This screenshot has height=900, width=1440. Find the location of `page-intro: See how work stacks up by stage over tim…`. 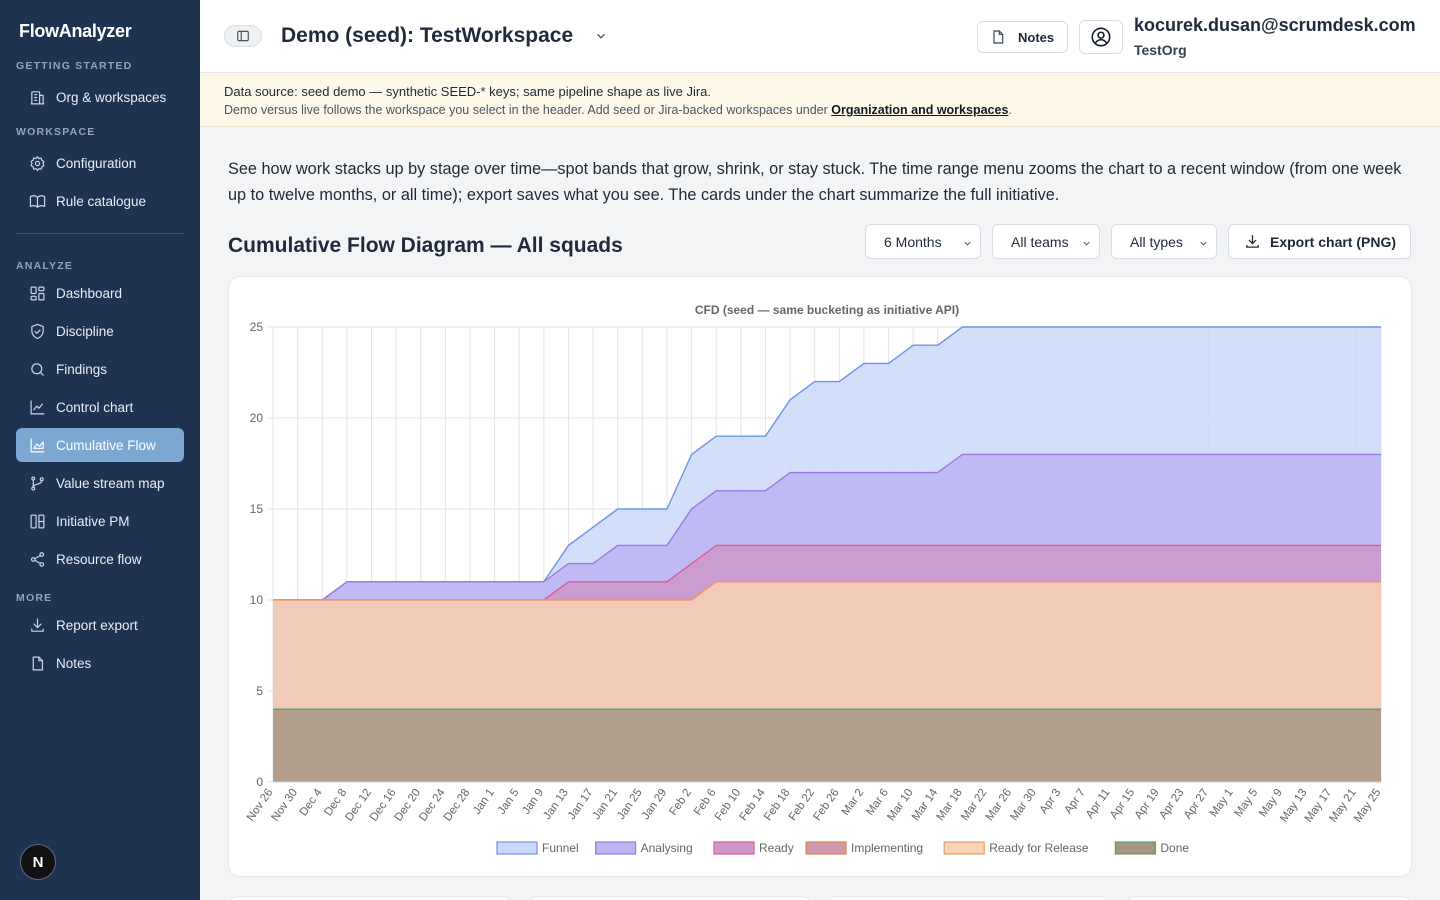

page-intro: See how work stacks up by stage over tim… is located at coordinates (815, 182).